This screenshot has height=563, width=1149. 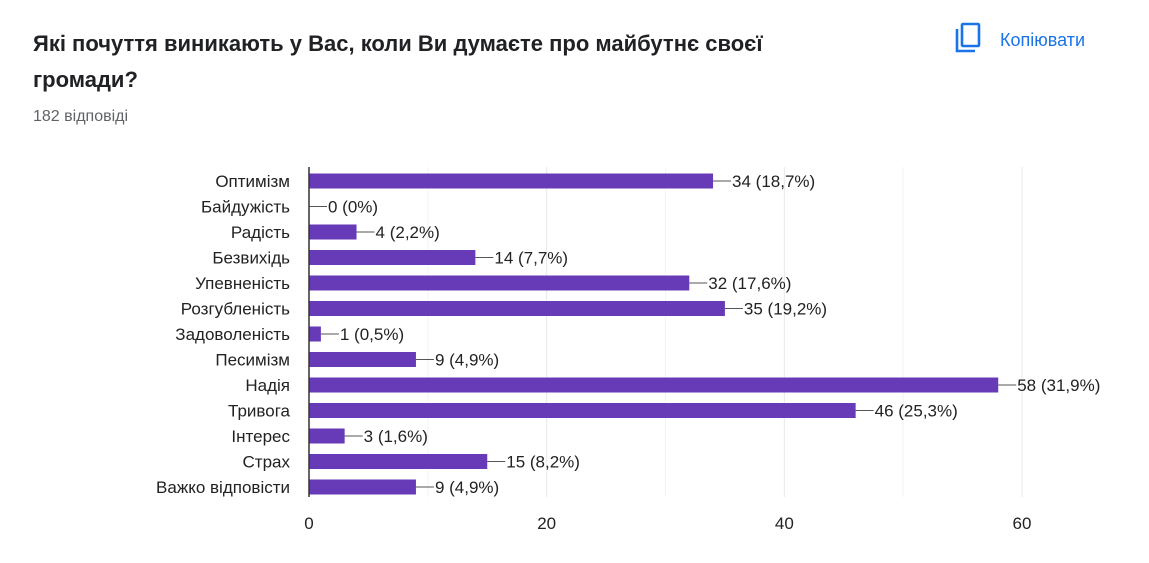 I want to click on data-label: 14 (7,7%), so click(x=531, y=258).